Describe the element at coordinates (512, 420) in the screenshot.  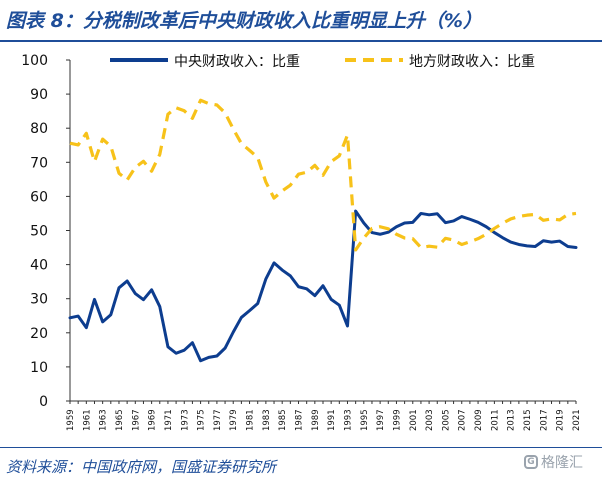
I see `x-tick-label: 2013` at that location.